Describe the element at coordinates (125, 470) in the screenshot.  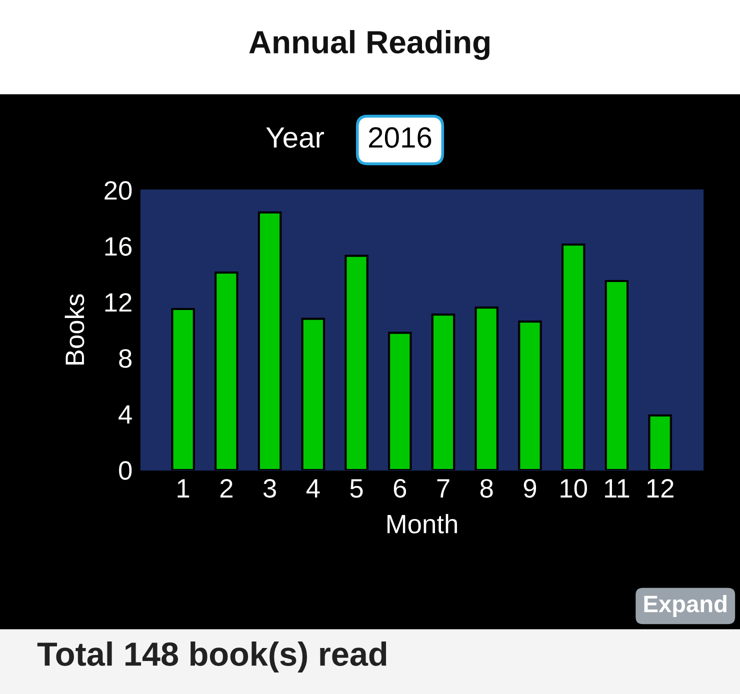
I see `y-tick-label: 0` at that location.